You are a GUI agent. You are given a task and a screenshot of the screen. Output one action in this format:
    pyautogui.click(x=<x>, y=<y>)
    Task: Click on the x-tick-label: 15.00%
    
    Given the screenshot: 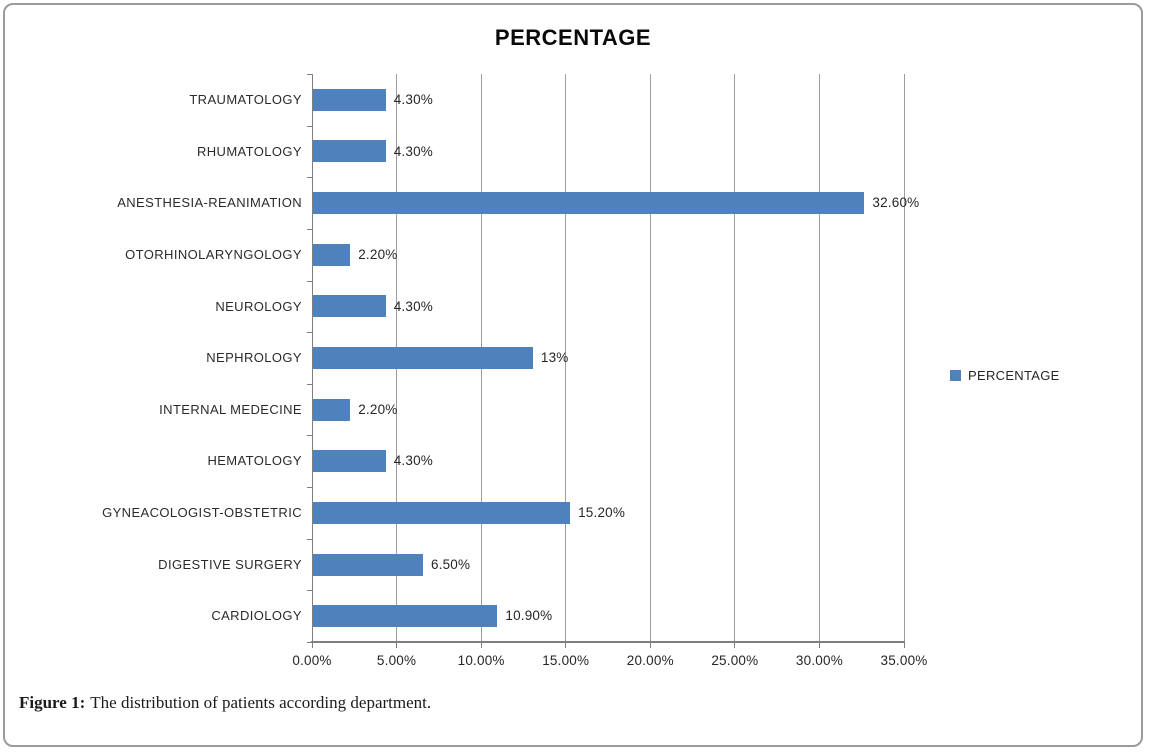 What is the action you would take?
    pyautogui.click(x=566, y=660)
    